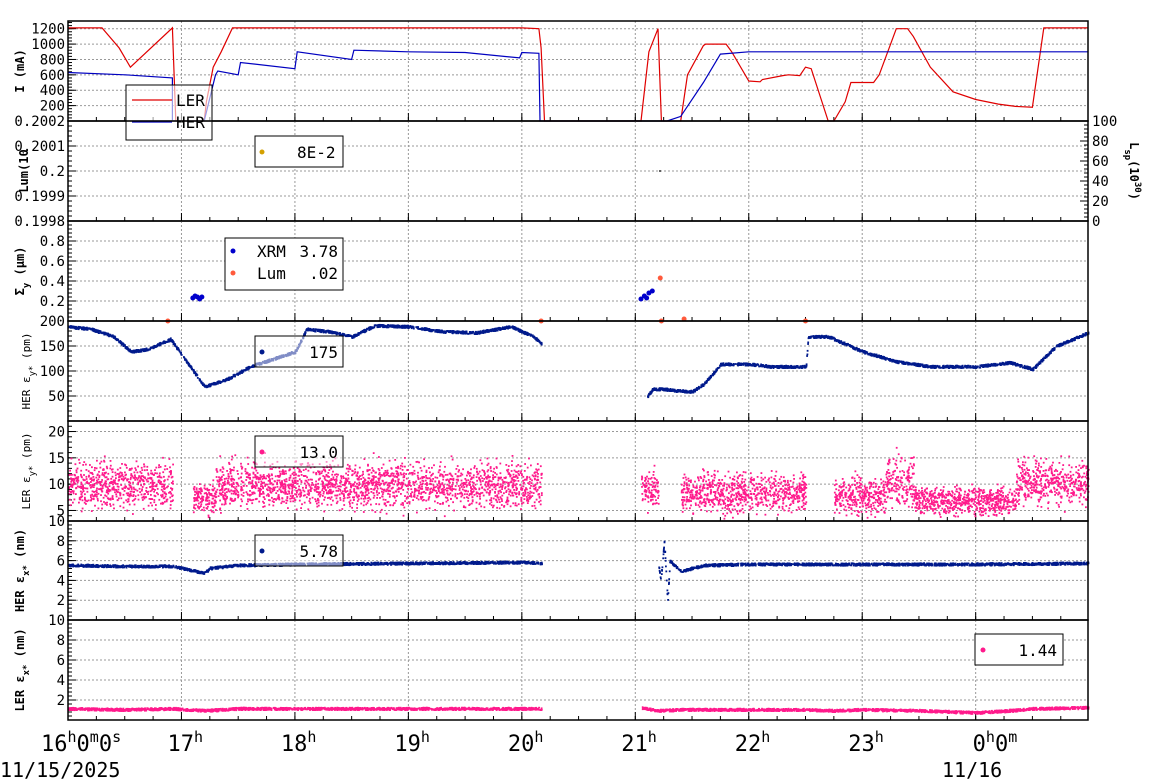 The height and width of the screenshot is (782, 1160). Describe the element at coordinates (1100, 202) in the screenshot. I see `y2-tick-label: 20` at that location.